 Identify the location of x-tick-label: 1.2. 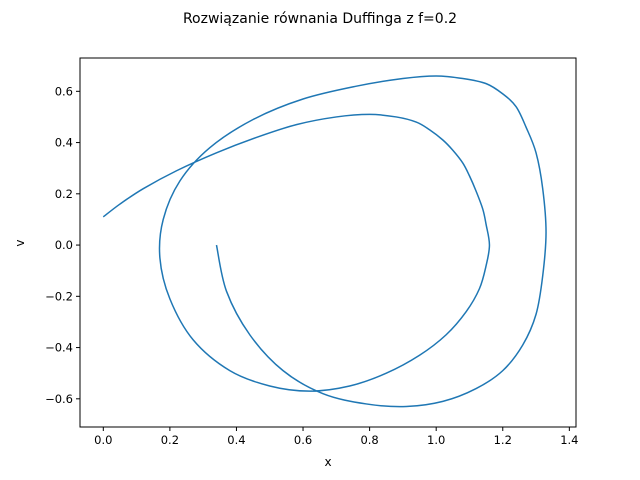
(503, 440).